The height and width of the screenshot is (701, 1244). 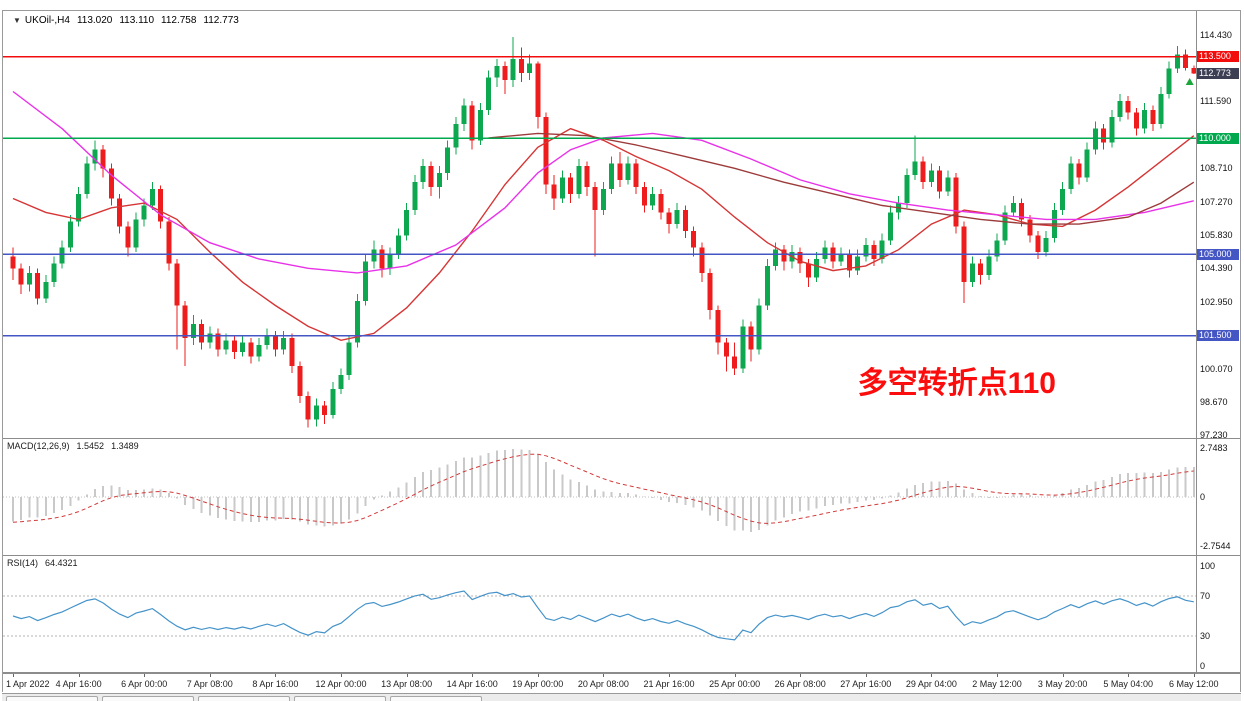 I want to click on time-axis-label: 25 Apr 00:00, so click(x=735, y=684).